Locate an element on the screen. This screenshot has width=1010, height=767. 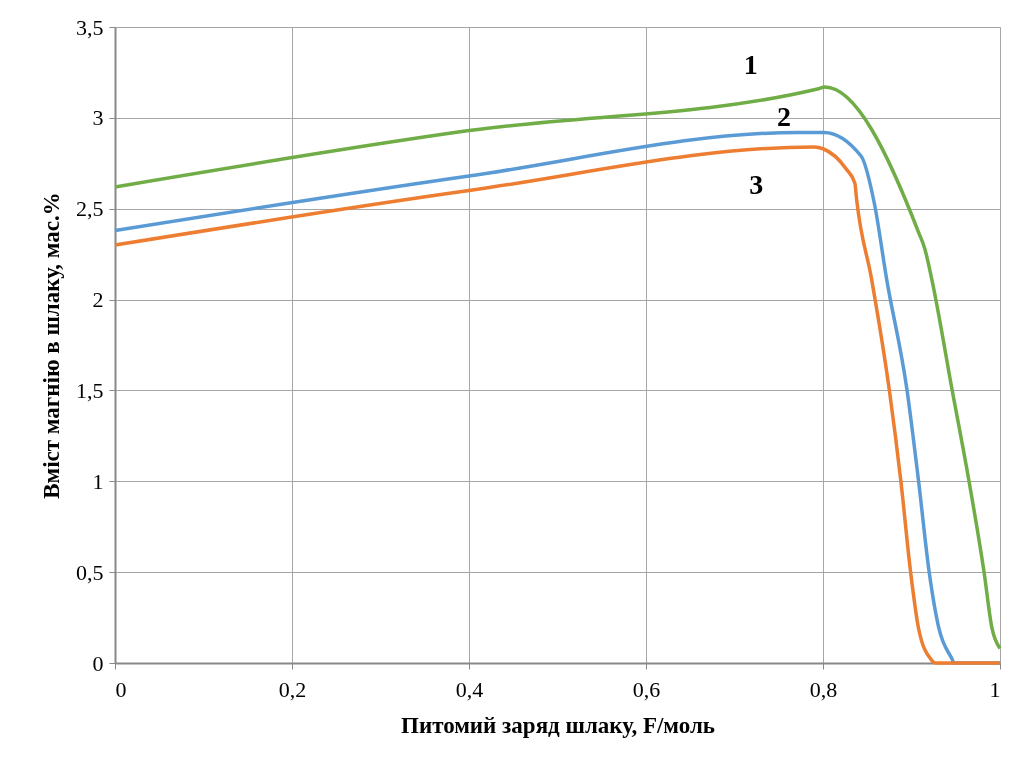
y-tick-label: 0 is located at coordinates (98, 663).